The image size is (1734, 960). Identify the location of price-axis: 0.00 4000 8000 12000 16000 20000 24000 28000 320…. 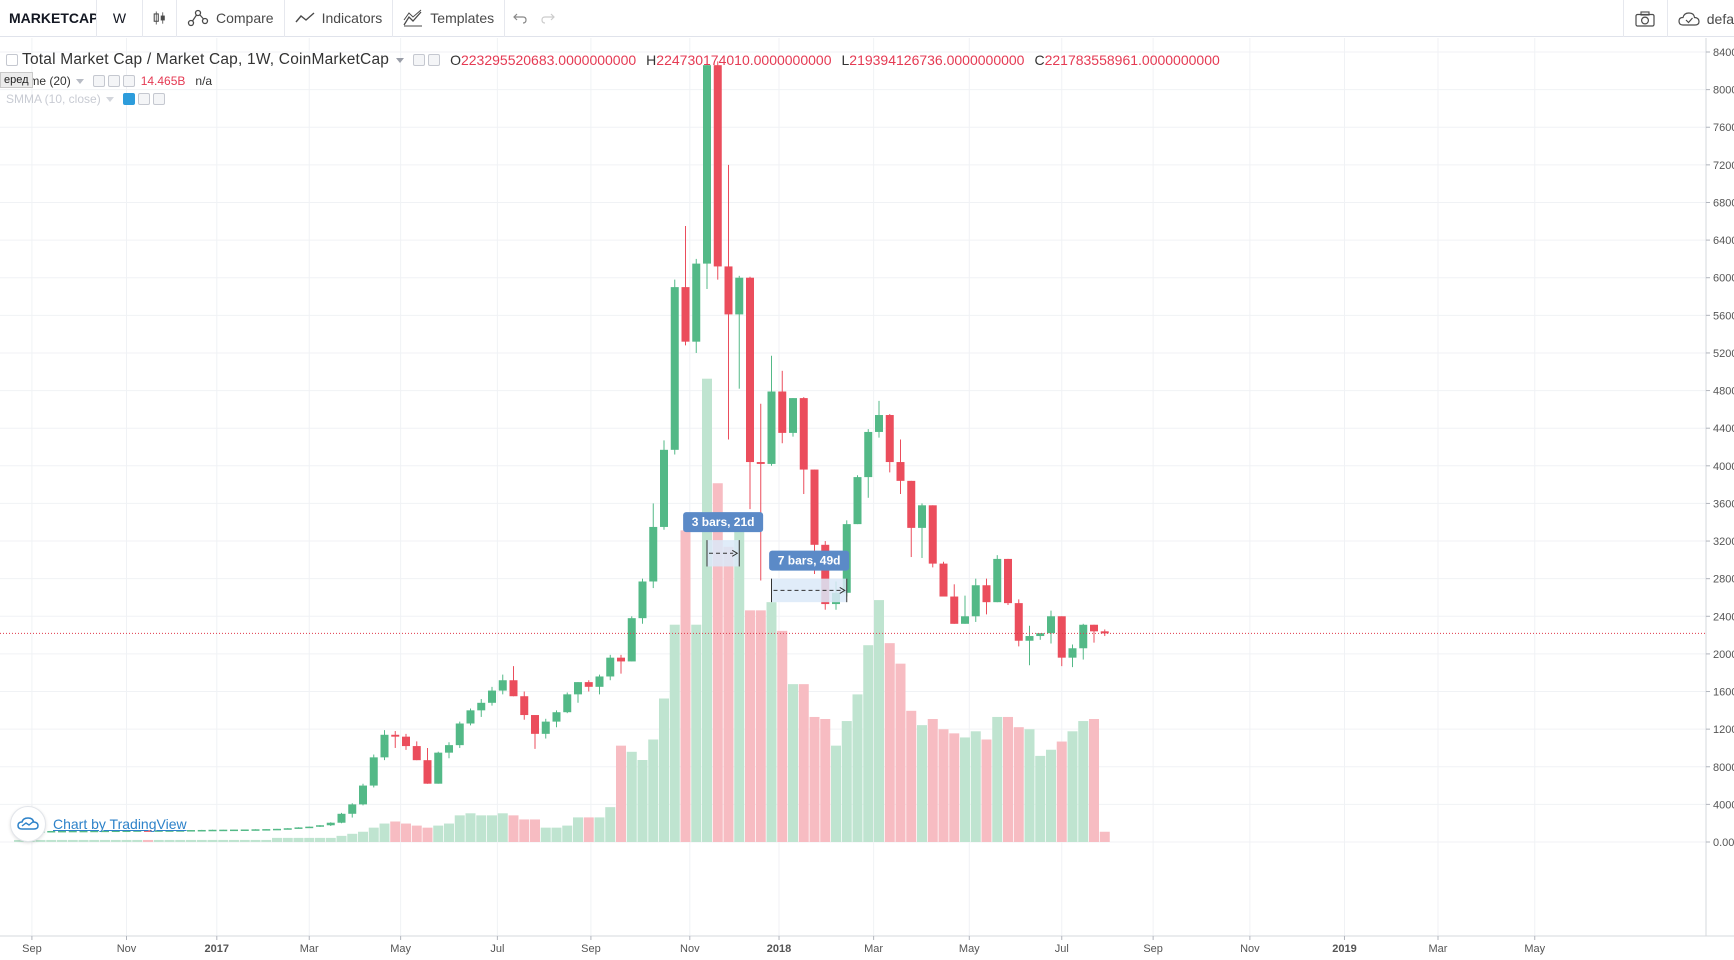
(1719, 499).